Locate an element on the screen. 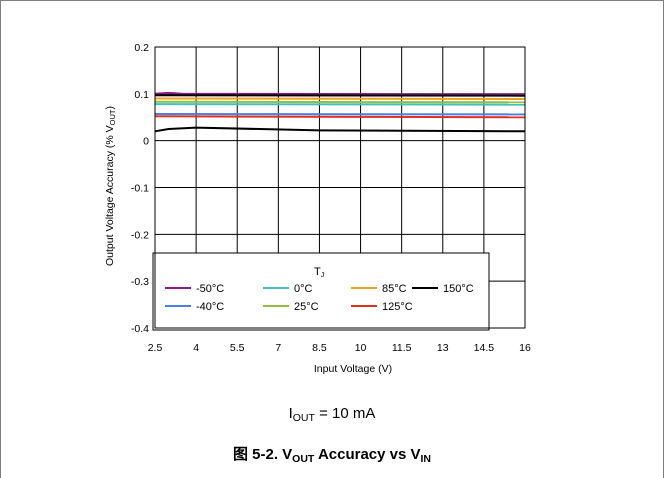 The width and height of the screenshot is (664, 478). y-axis-title: Output Voltage Accuracy (% VOUT) is located at coordinates (110, 186).